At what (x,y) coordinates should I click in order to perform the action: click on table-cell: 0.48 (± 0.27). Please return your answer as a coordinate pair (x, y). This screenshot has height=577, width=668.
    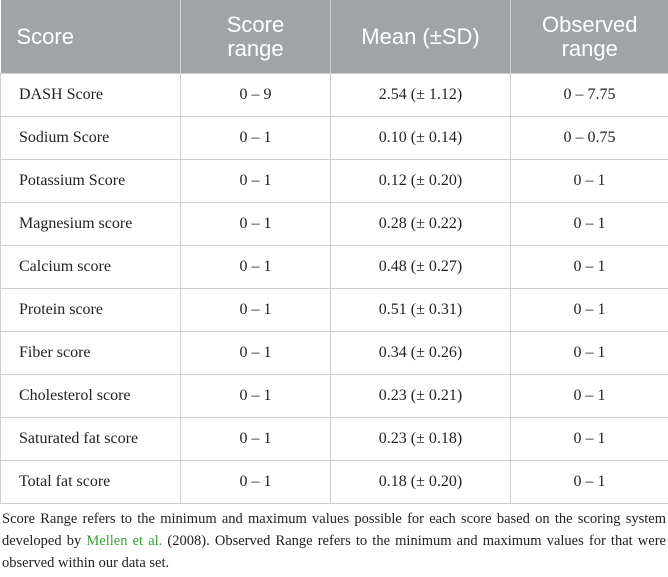
    Looking at the image, I should click on (420, 267).